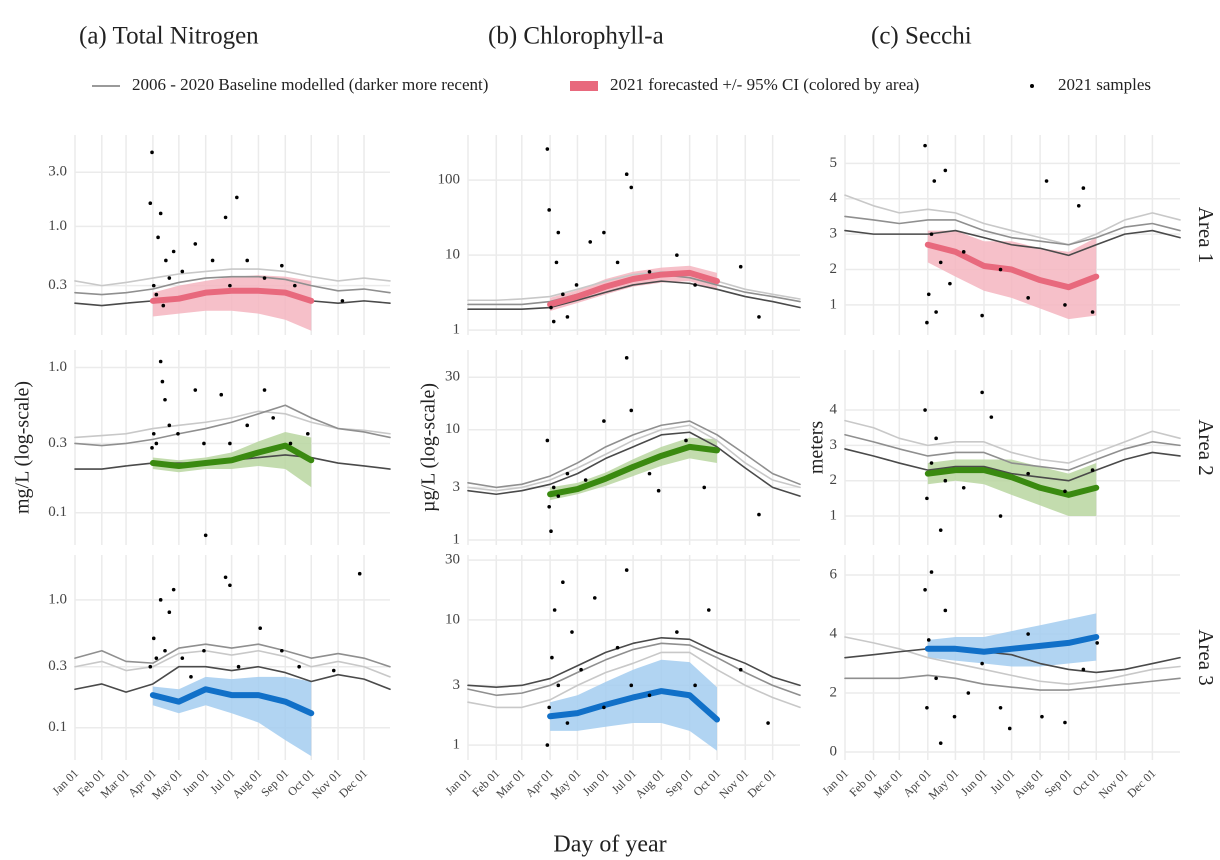  What do you see at coordinates (1113, 783) in the screenshot?
I see `x-tick-label: Nov 01` at bounding box center [1113, 783].